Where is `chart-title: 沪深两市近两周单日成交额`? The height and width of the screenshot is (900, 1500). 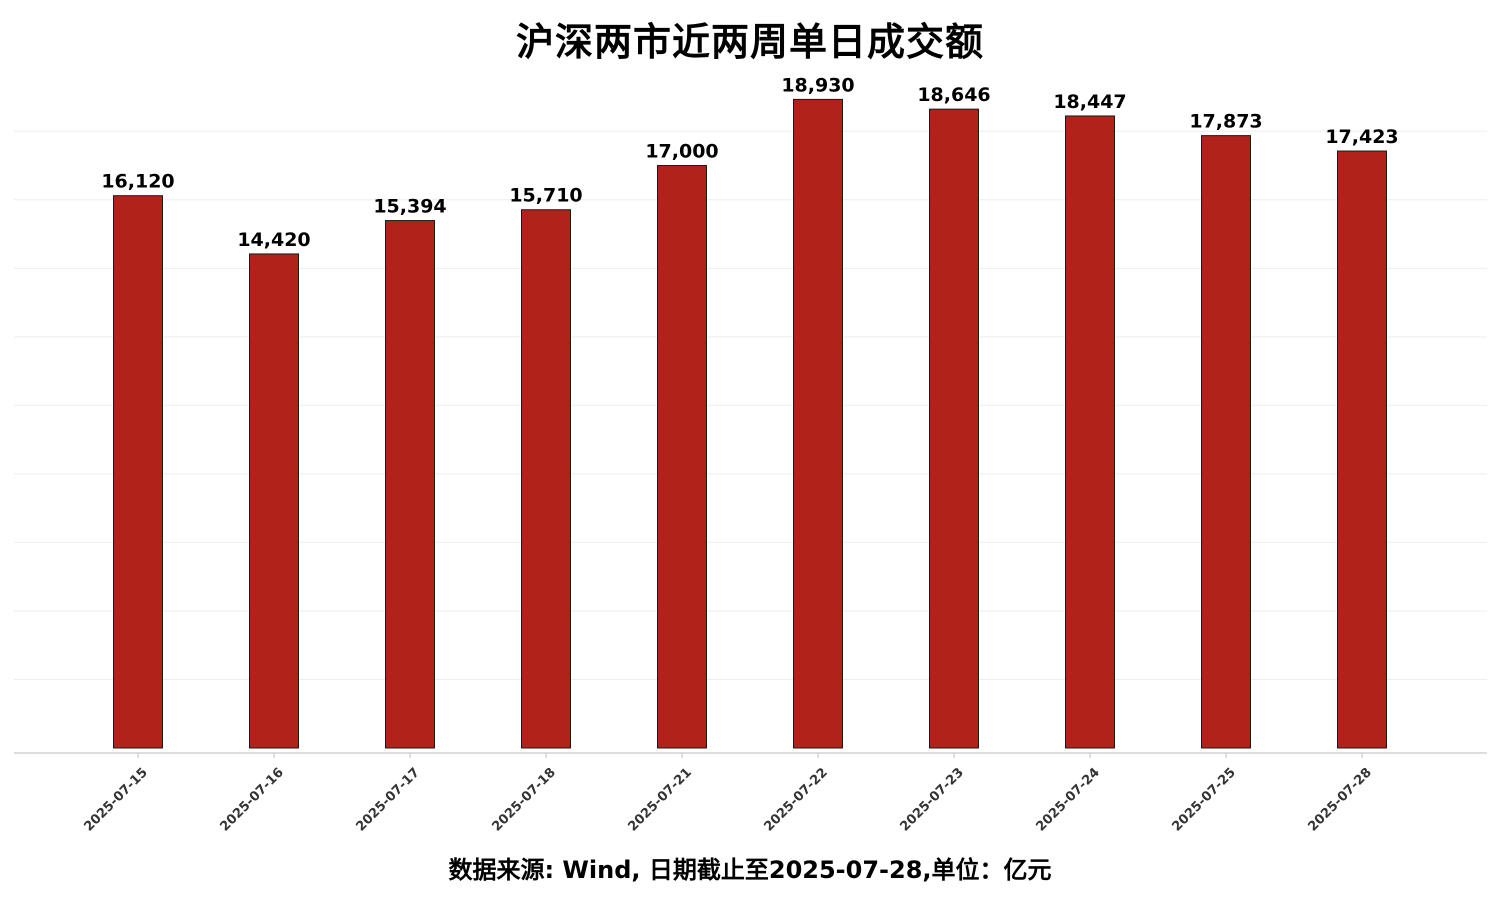
chart-title: 沪深两市近两周单日成交额 is located at coordinates (749, 42).